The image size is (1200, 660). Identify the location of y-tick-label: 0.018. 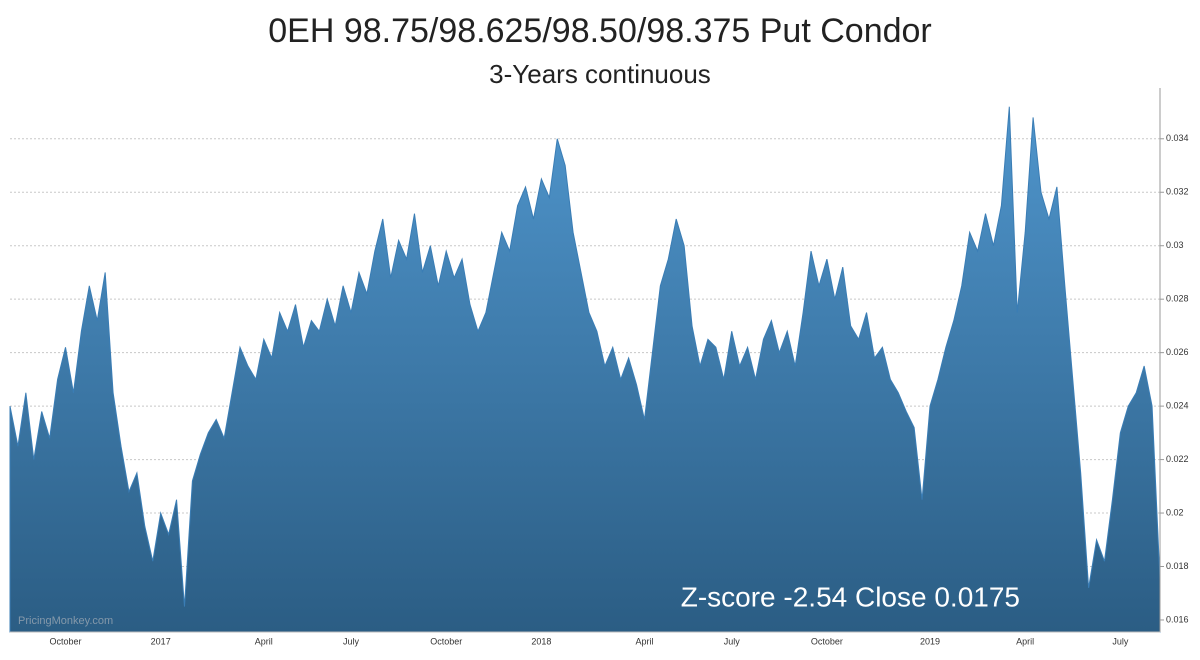
(1177, 566).